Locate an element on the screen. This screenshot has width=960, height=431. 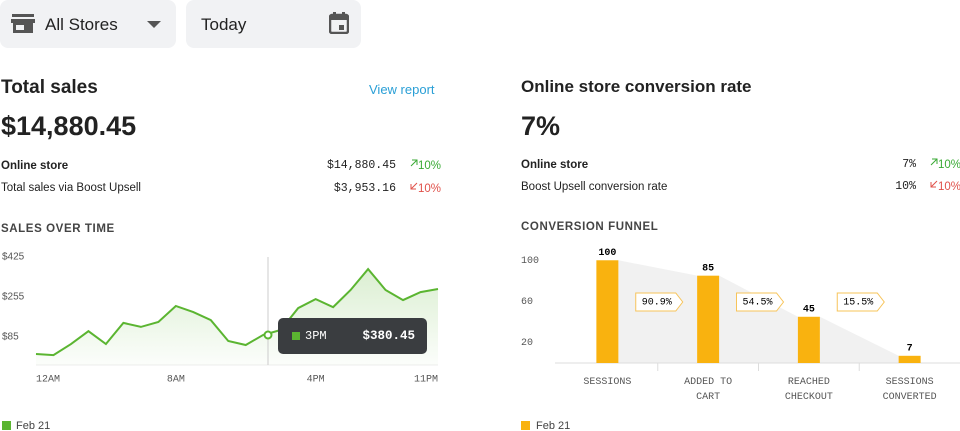
y-tick-label: $85 is located at coordinates (10, 337).